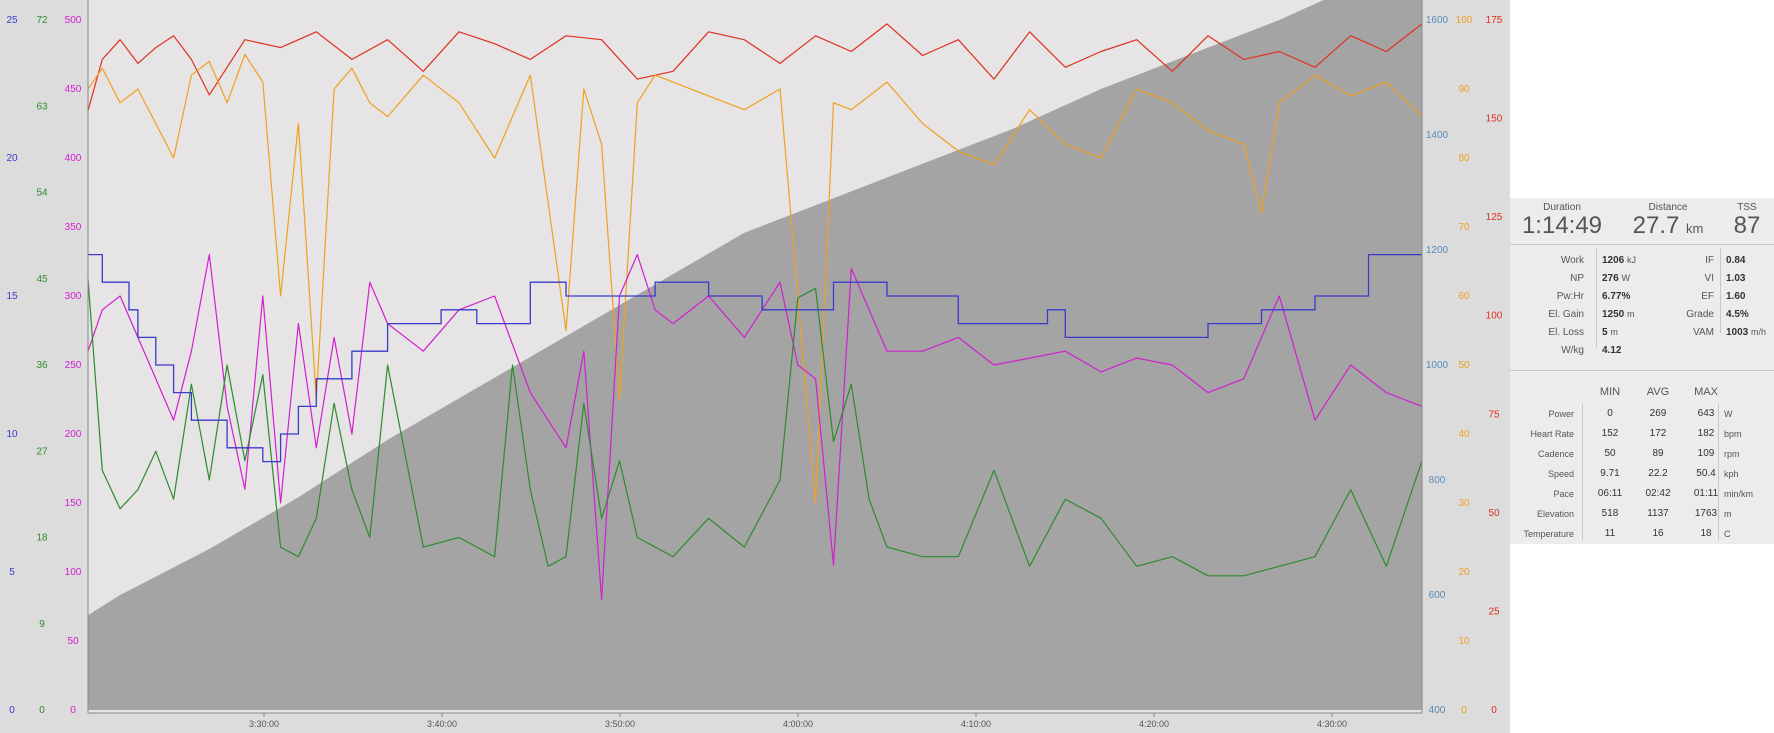 This screenshot has height=733, width=1774. What do you see at coordinates (1566, 314) in the screenshot?
I see `metric-label: El. Gain` at bounding box center [1566, 314].